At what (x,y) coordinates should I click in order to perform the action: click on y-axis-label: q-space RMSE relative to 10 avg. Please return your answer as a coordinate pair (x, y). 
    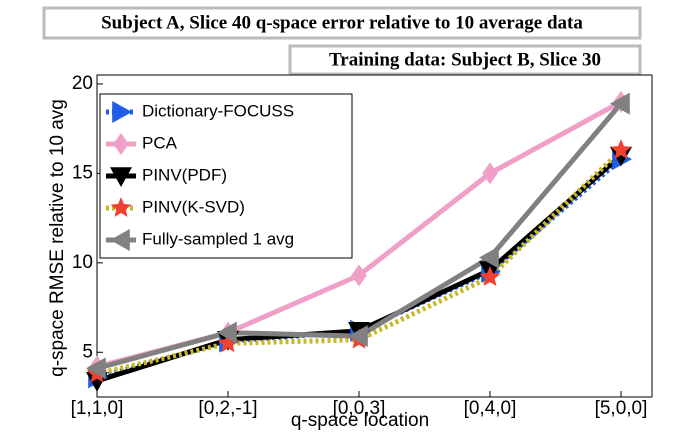
    Looking at the image, I should click on (57, 238).